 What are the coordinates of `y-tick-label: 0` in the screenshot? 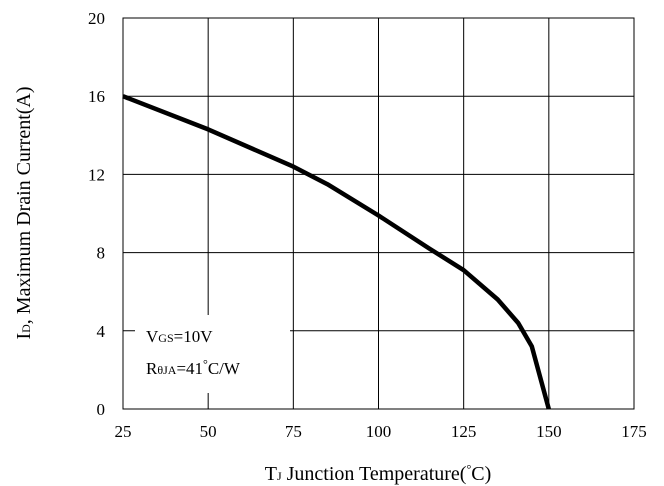 It's located at (101, 409).